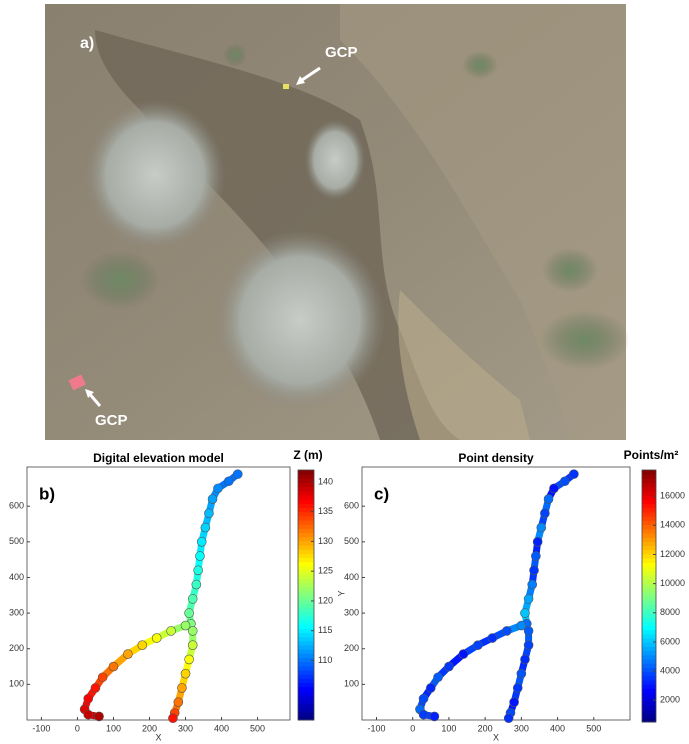 This screenshot has height=744, width=689. I want to click on x-tick-label: 100, so click(448, 728).